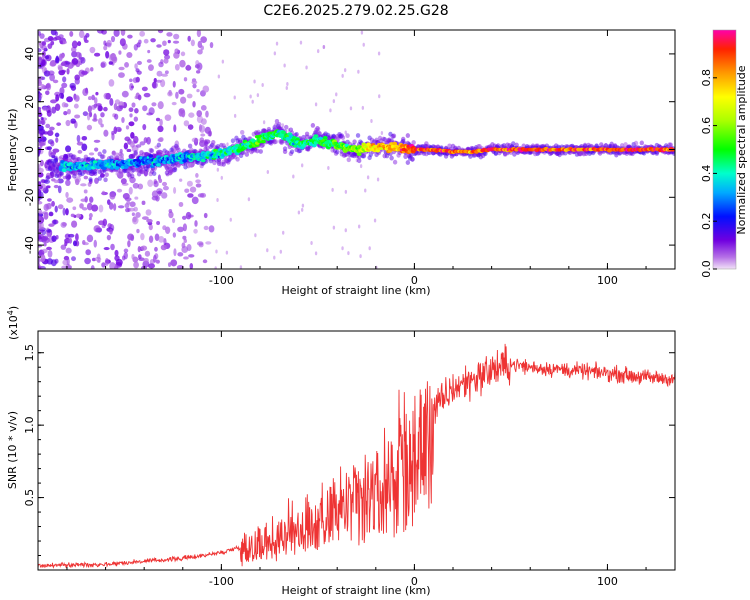 Image resolution: width=750 pixels, height=600 pixels. I want to click on colorbar-tick-label: 0.4, so click(706, 174).